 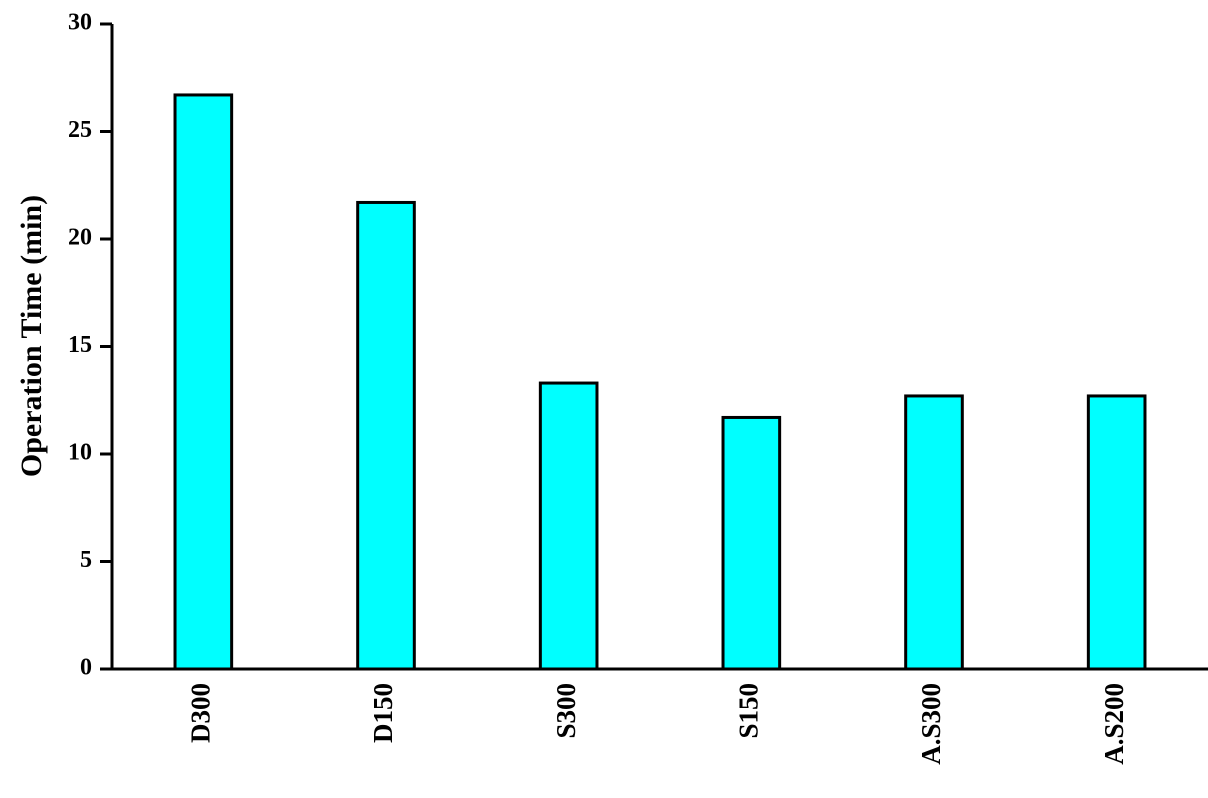 What do you see at coordinates (86, 668) in the screenshot?
I see `y-tick-label: 0` at bounding box center [86, 668].